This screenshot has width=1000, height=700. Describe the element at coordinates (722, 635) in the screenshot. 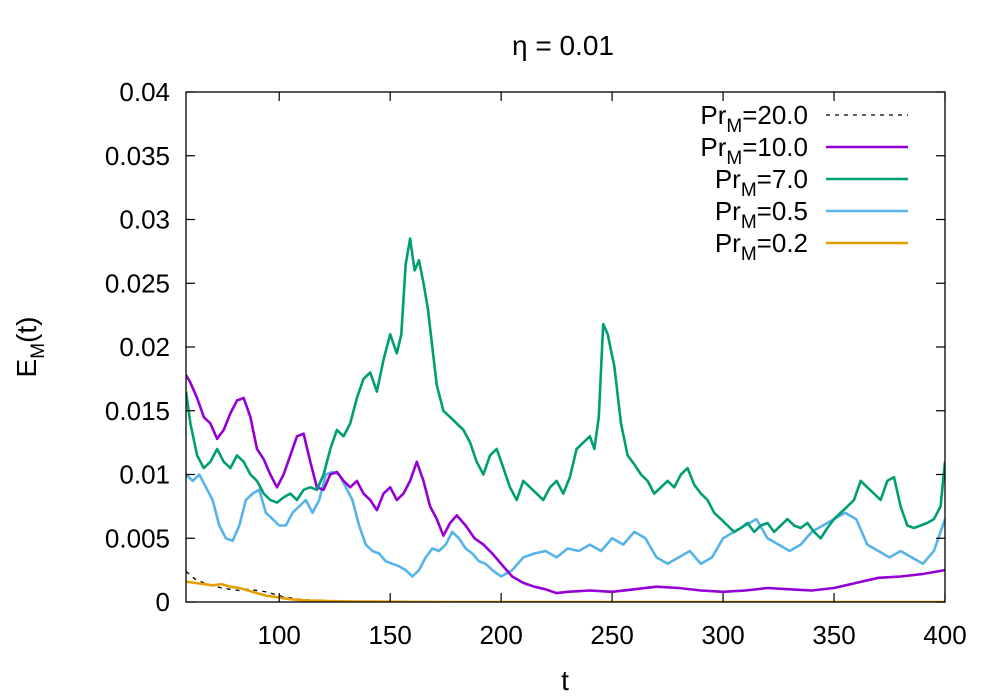

I see `x-tick-label: 300` at that location.